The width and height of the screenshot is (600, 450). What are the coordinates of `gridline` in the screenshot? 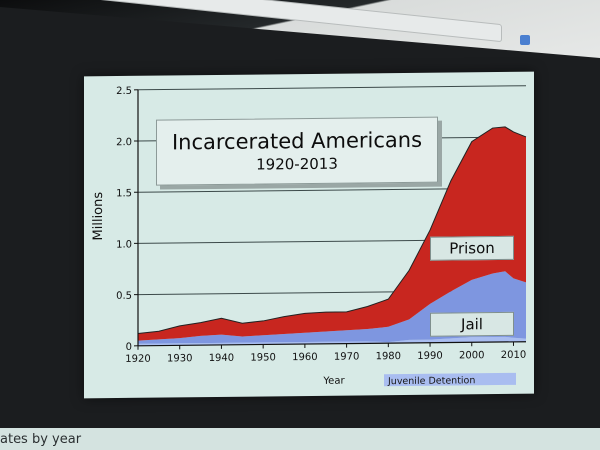 It's located at (332, 88).